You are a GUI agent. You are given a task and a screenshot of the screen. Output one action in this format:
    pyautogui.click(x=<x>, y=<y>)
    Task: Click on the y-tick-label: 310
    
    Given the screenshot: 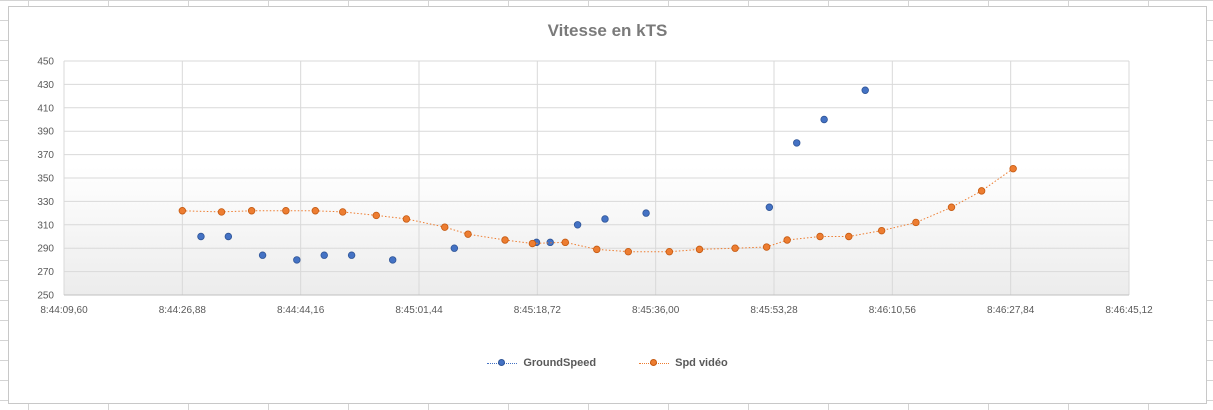 What is the action you would take?
    pyautogui.click(x=45, y=225)
    